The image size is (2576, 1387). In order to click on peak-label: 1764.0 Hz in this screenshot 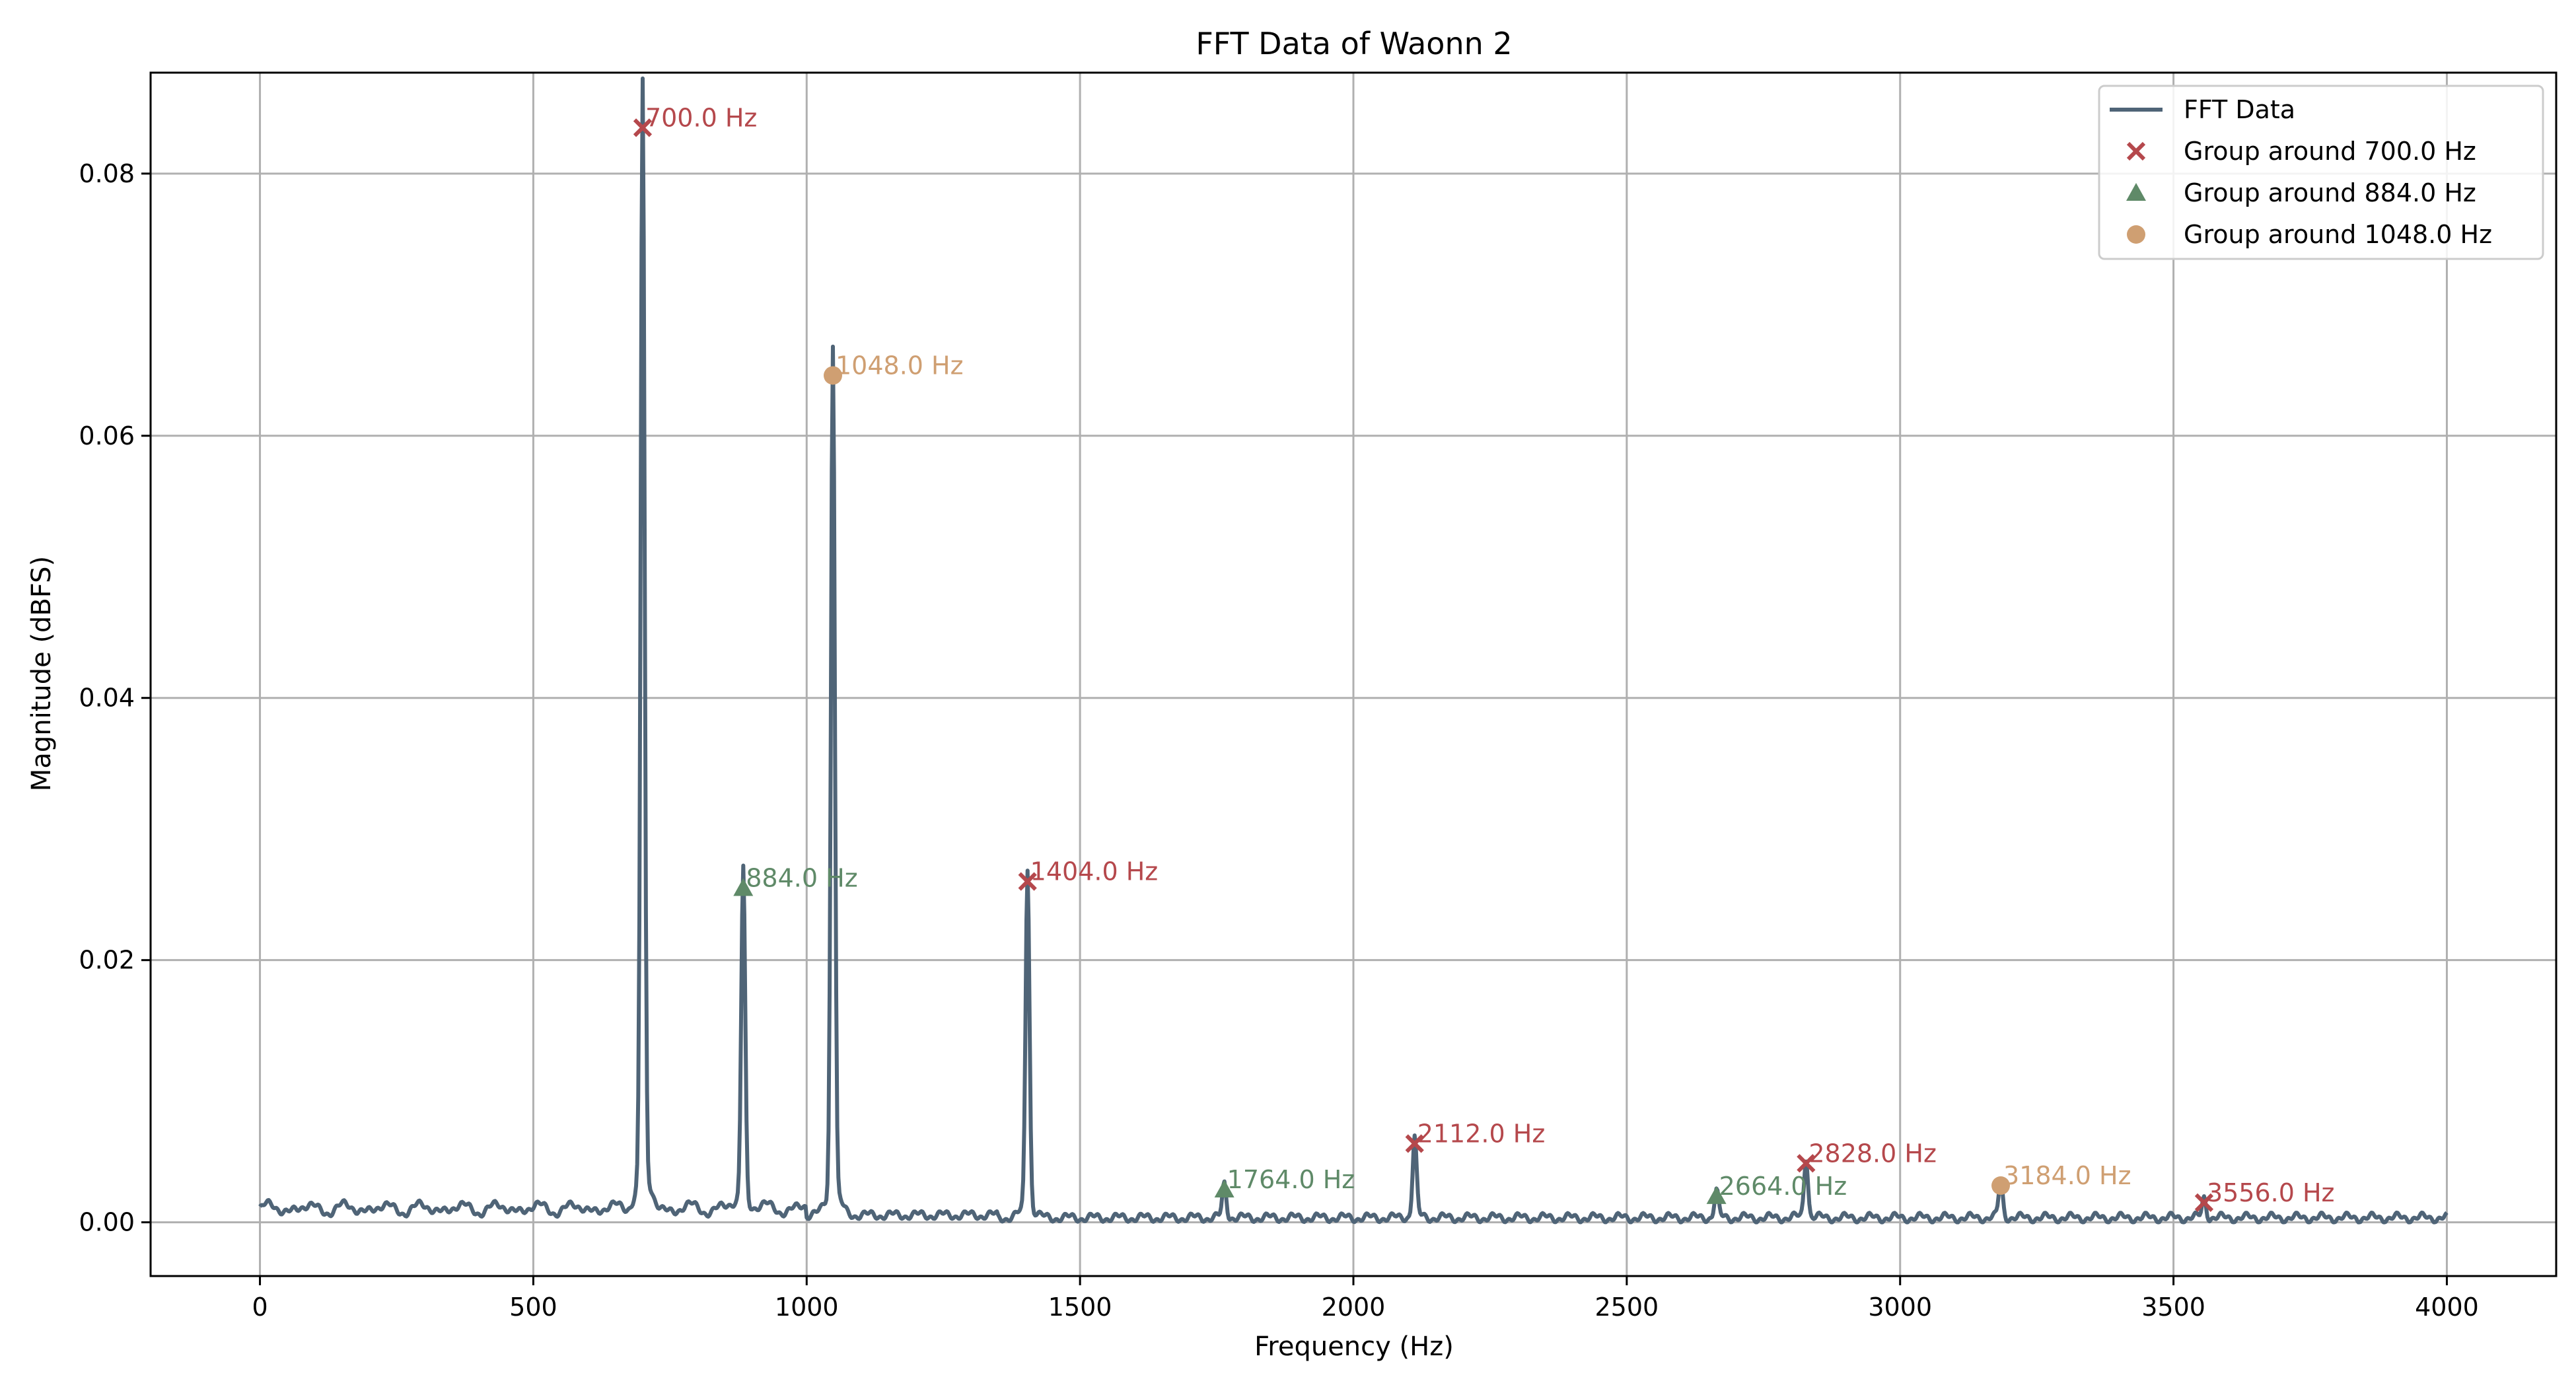, I will do `click(1291, 1179)`.